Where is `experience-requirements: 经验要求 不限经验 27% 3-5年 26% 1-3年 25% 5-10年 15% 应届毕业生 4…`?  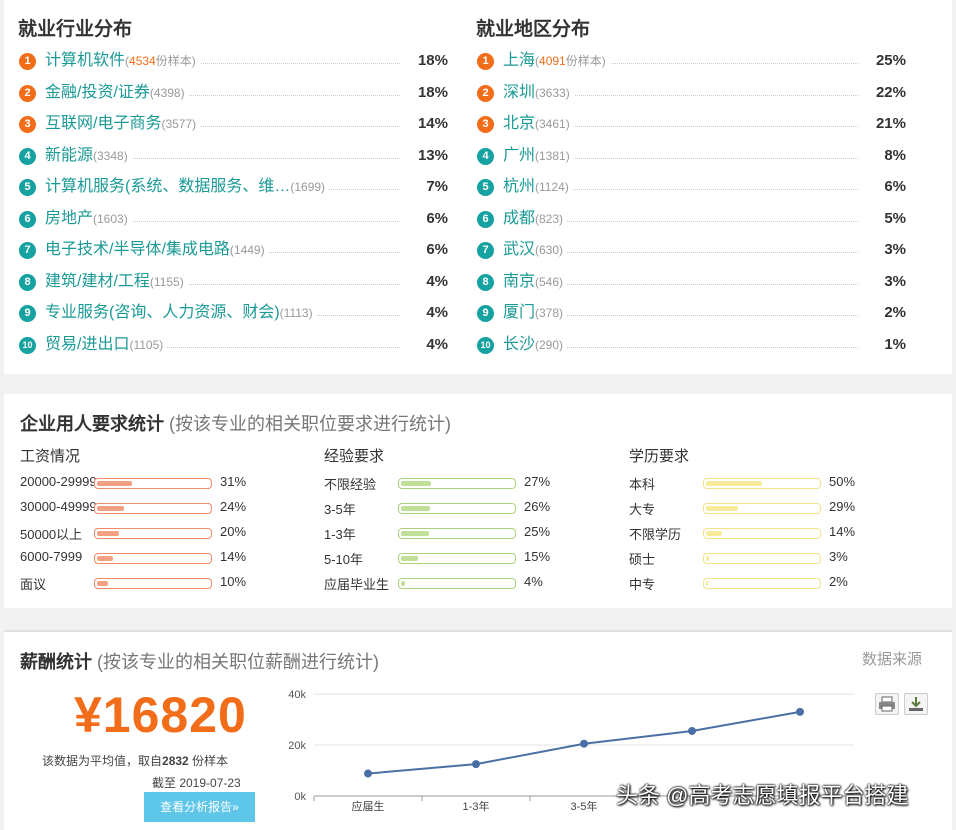 experience-requirements: 经验要求 不限经验 27% 3-5年 26% 1-3年 25% 5-10年 15% 应届毕业生 4… is located at coordinates (454, 521).